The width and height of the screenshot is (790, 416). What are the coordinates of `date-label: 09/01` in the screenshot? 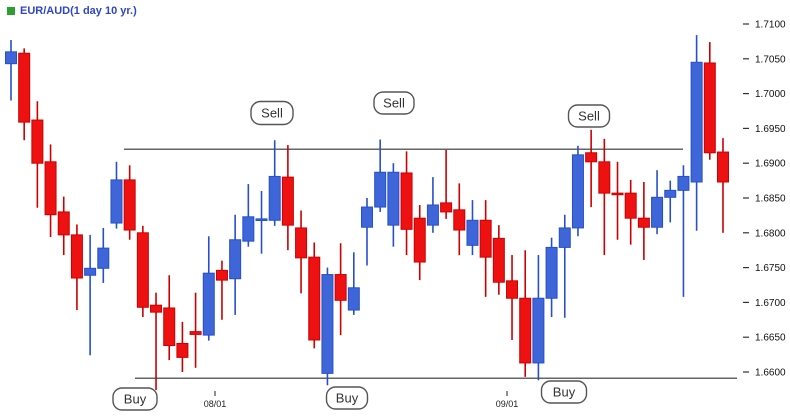 It's located at (507, 404).